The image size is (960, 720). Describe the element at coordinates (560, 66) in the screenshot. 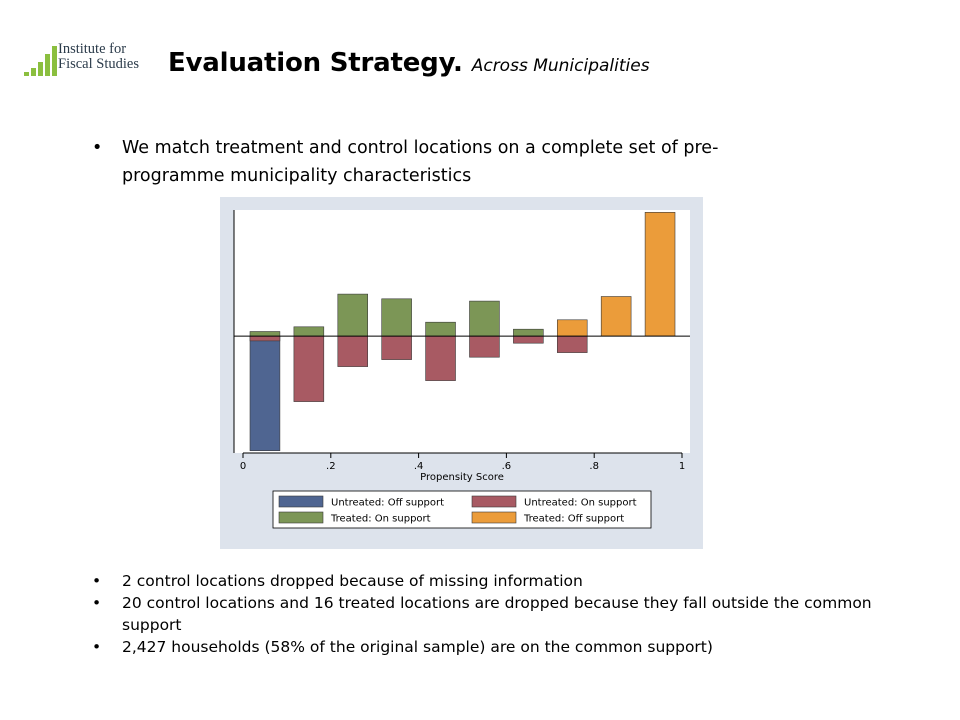

I see `slide-title-sub: Across Municipalities` at that location.